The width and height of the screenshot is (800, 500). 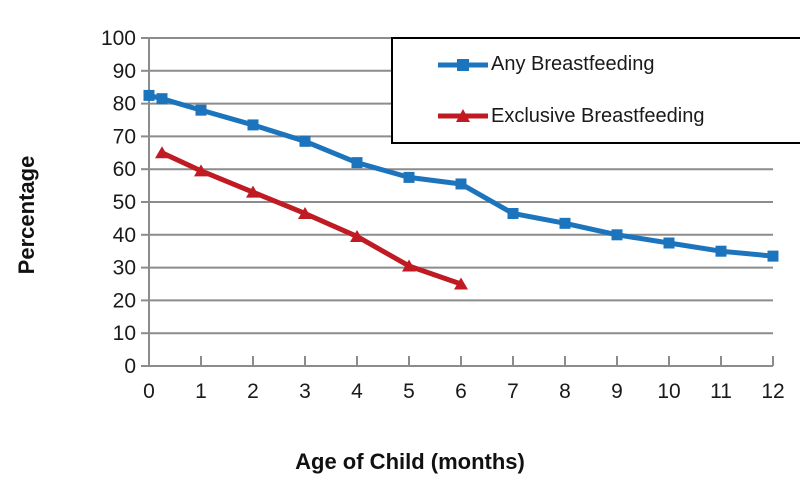 What do you see at coordinates (463, 64) in the screenshot?
I see `line-square-marker-icon` at bounding box center [463, 64].